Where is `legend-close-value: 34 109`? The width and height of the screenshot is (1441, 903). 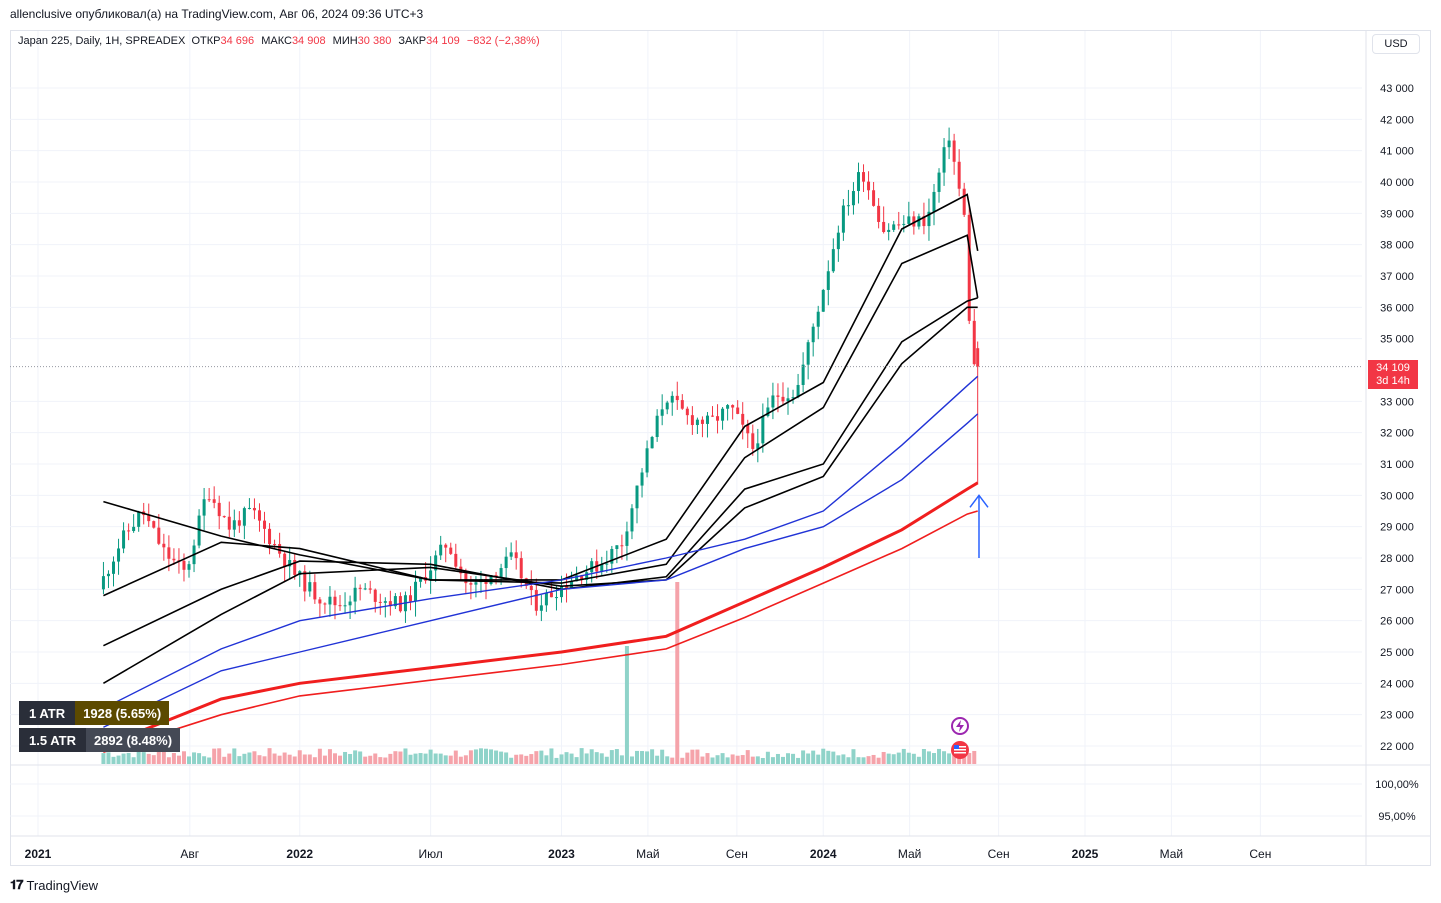
legend-close-value: 34 109 is located at coordinates (443, 41).